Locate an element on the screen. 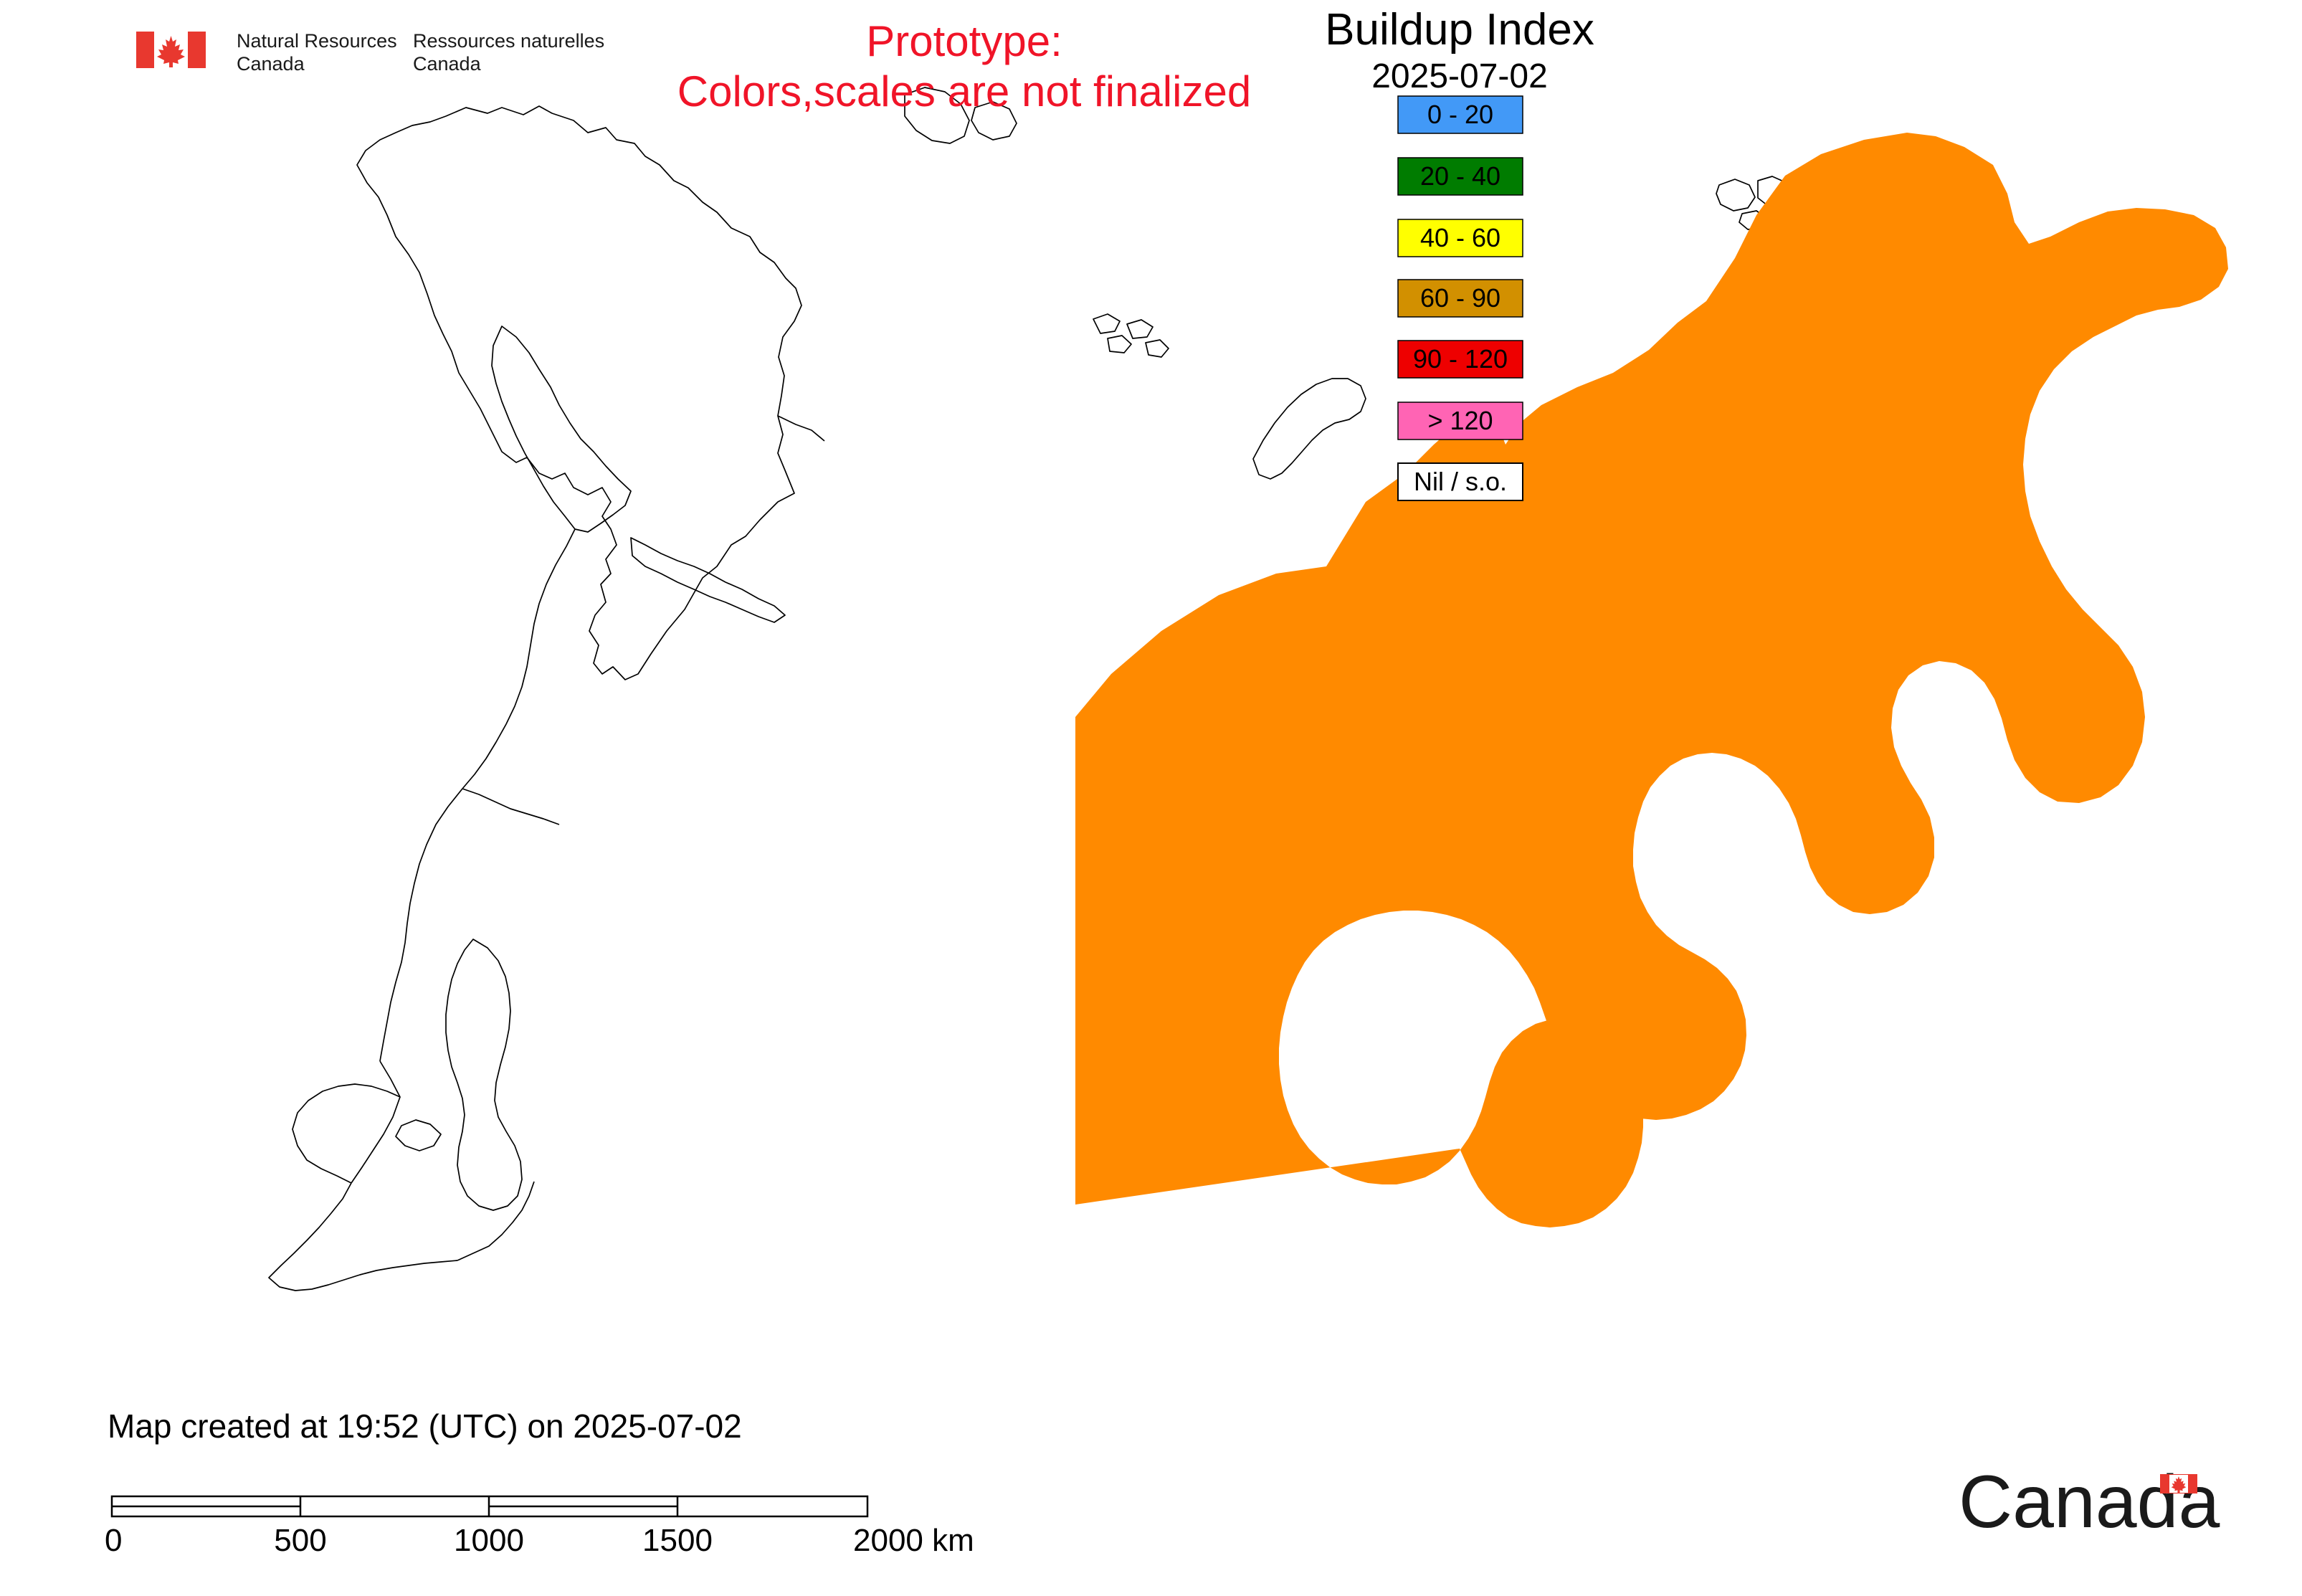 This screenshot has width=2302, height=1596. svg-text: 500 is located at coordinates (300, 1540).